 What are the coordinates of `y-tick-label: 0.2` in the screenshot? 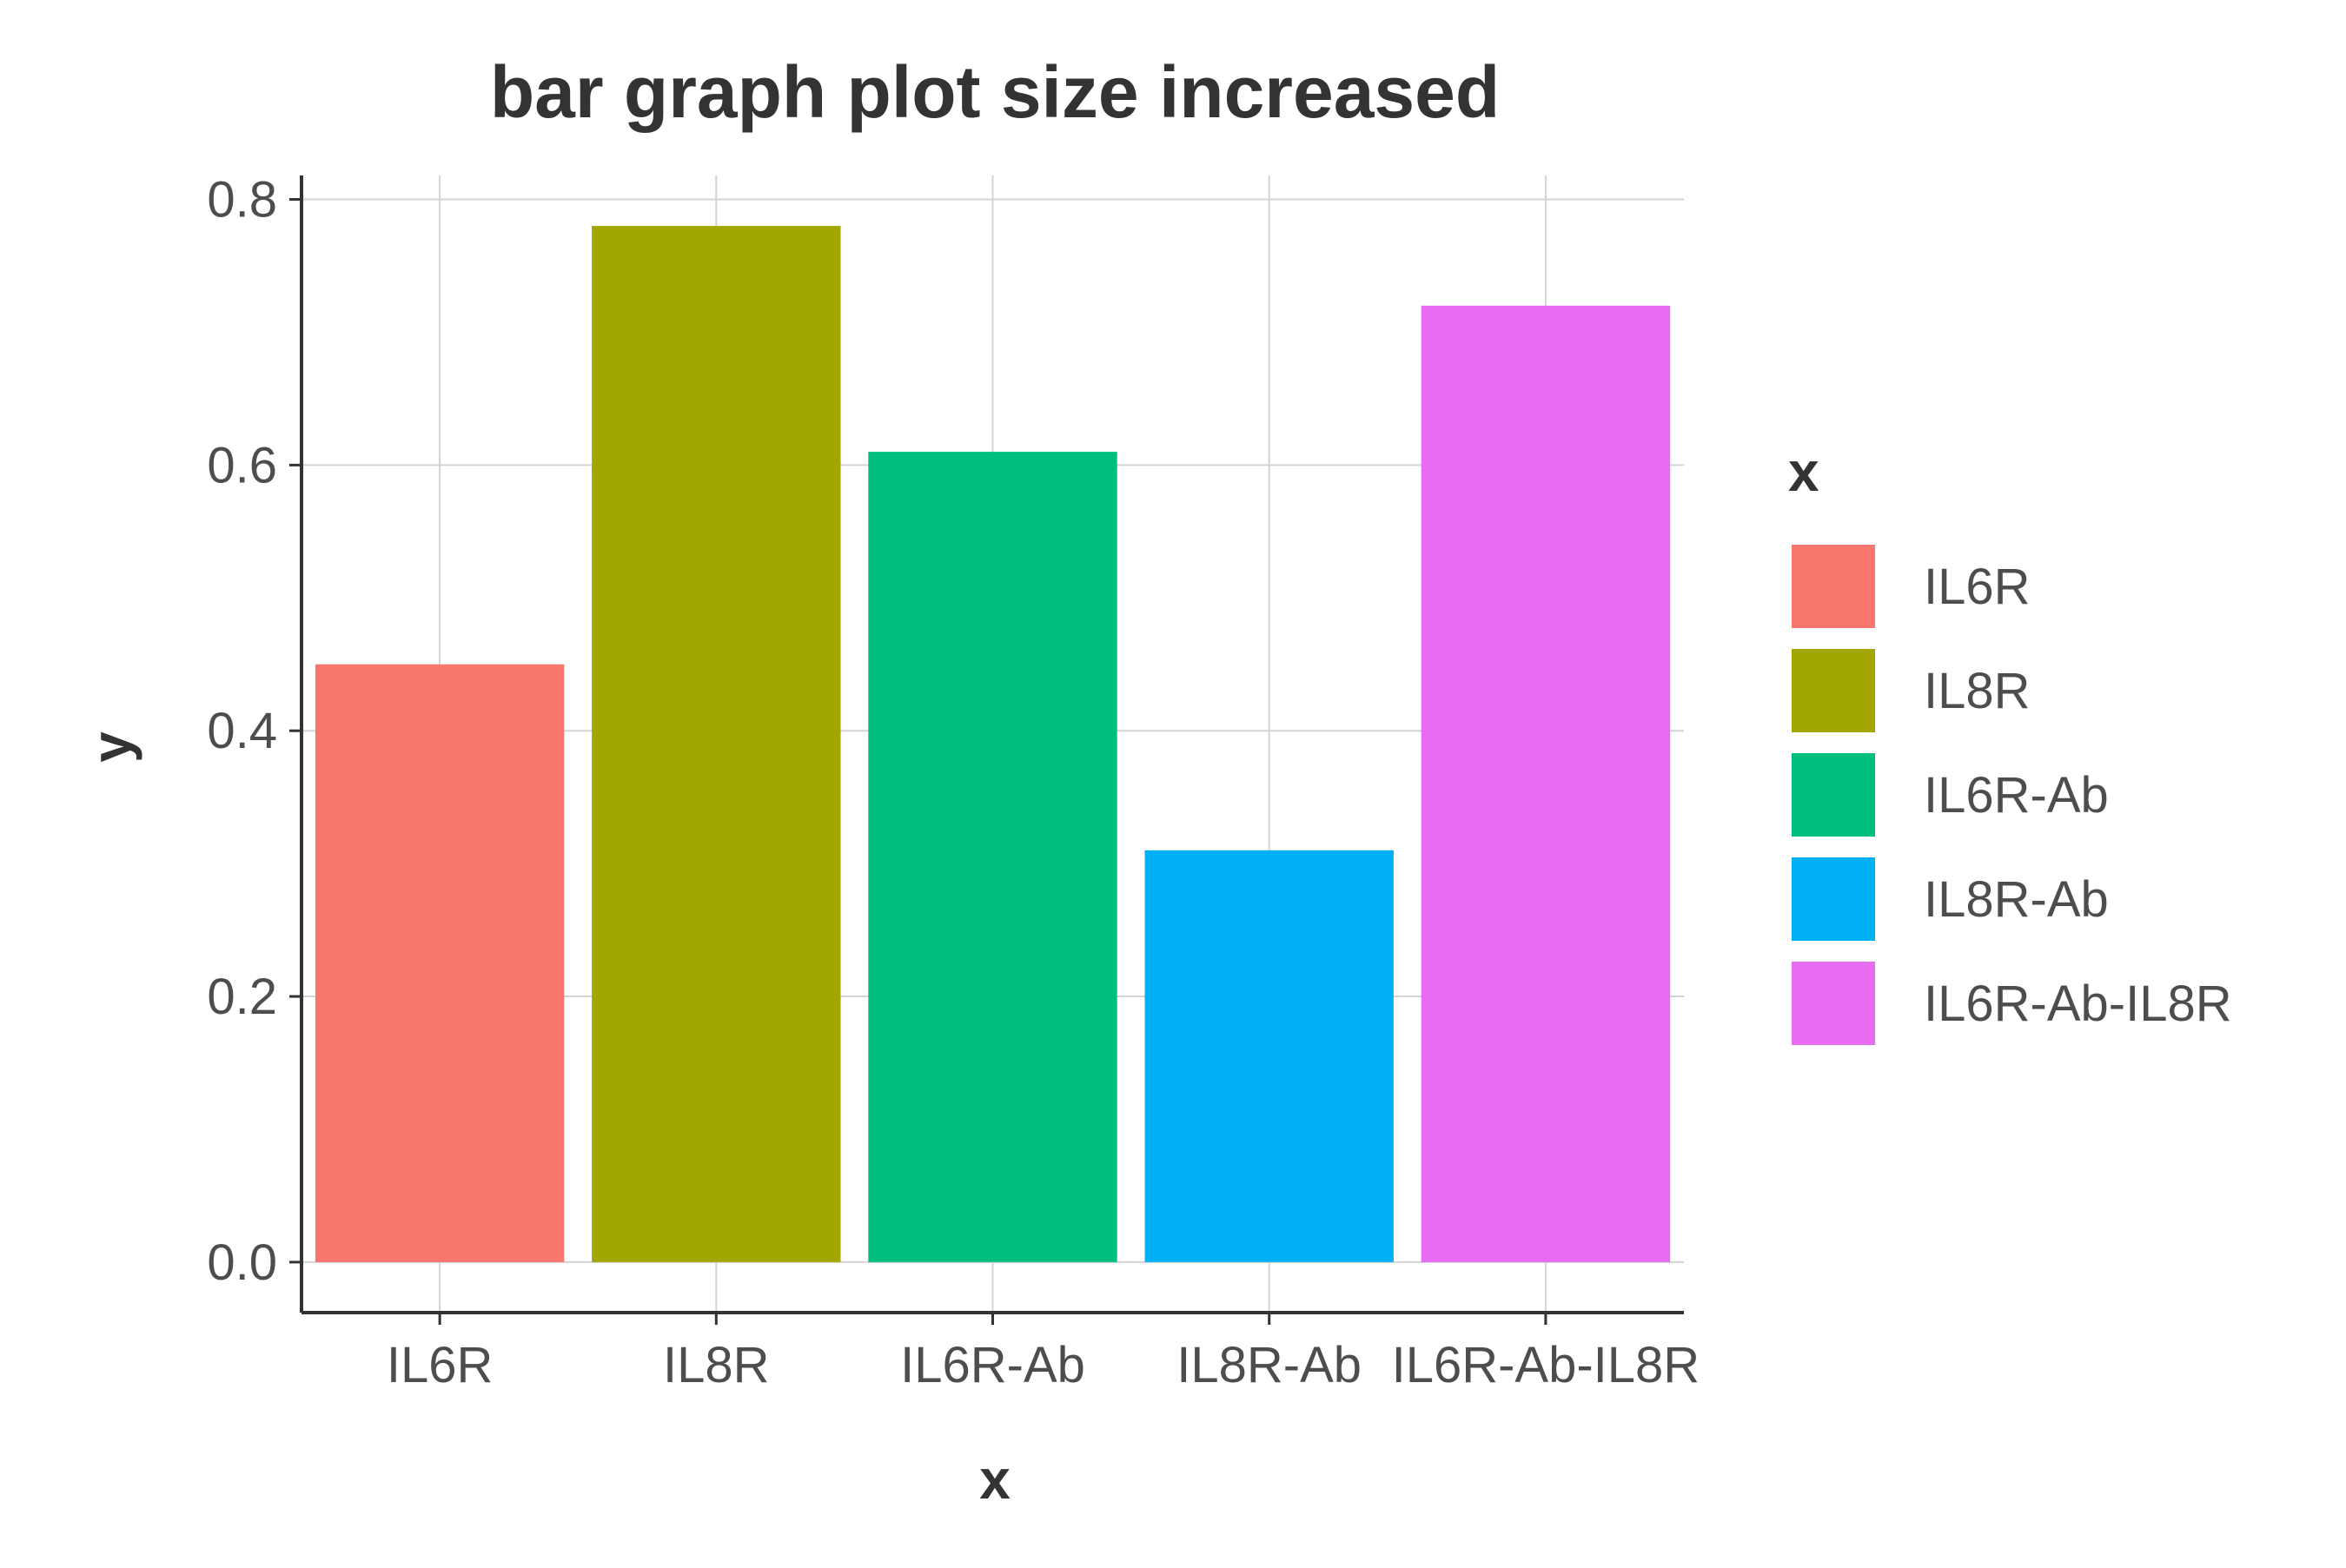 It's located at (242, 997).